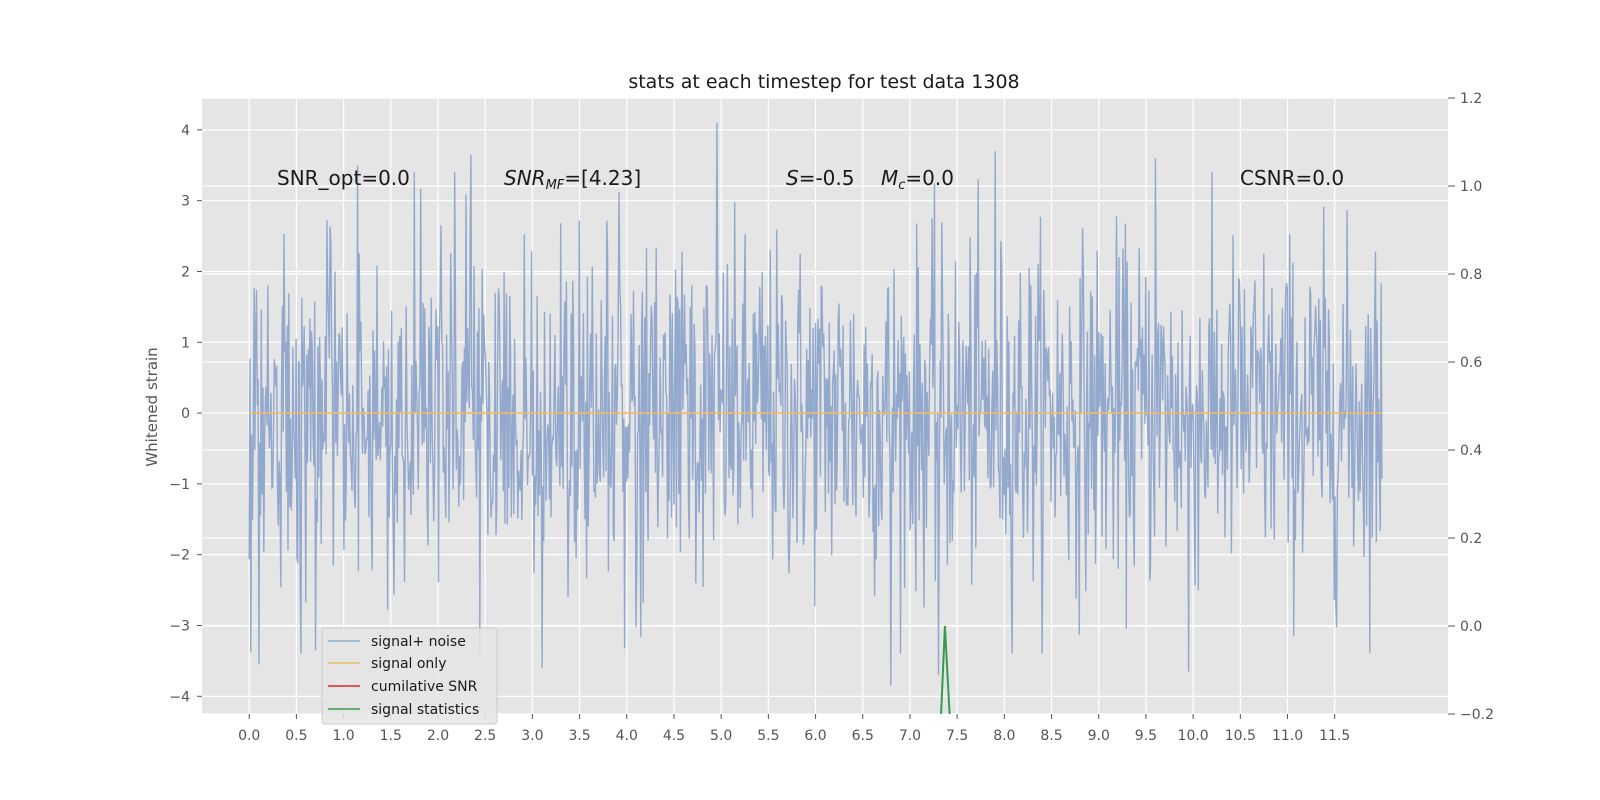 The width and height of the screenshot is (1600, 800). Describe the element at coordinates (185, 272) in the screenshot. I see `y-tick-label: 2` at that location.